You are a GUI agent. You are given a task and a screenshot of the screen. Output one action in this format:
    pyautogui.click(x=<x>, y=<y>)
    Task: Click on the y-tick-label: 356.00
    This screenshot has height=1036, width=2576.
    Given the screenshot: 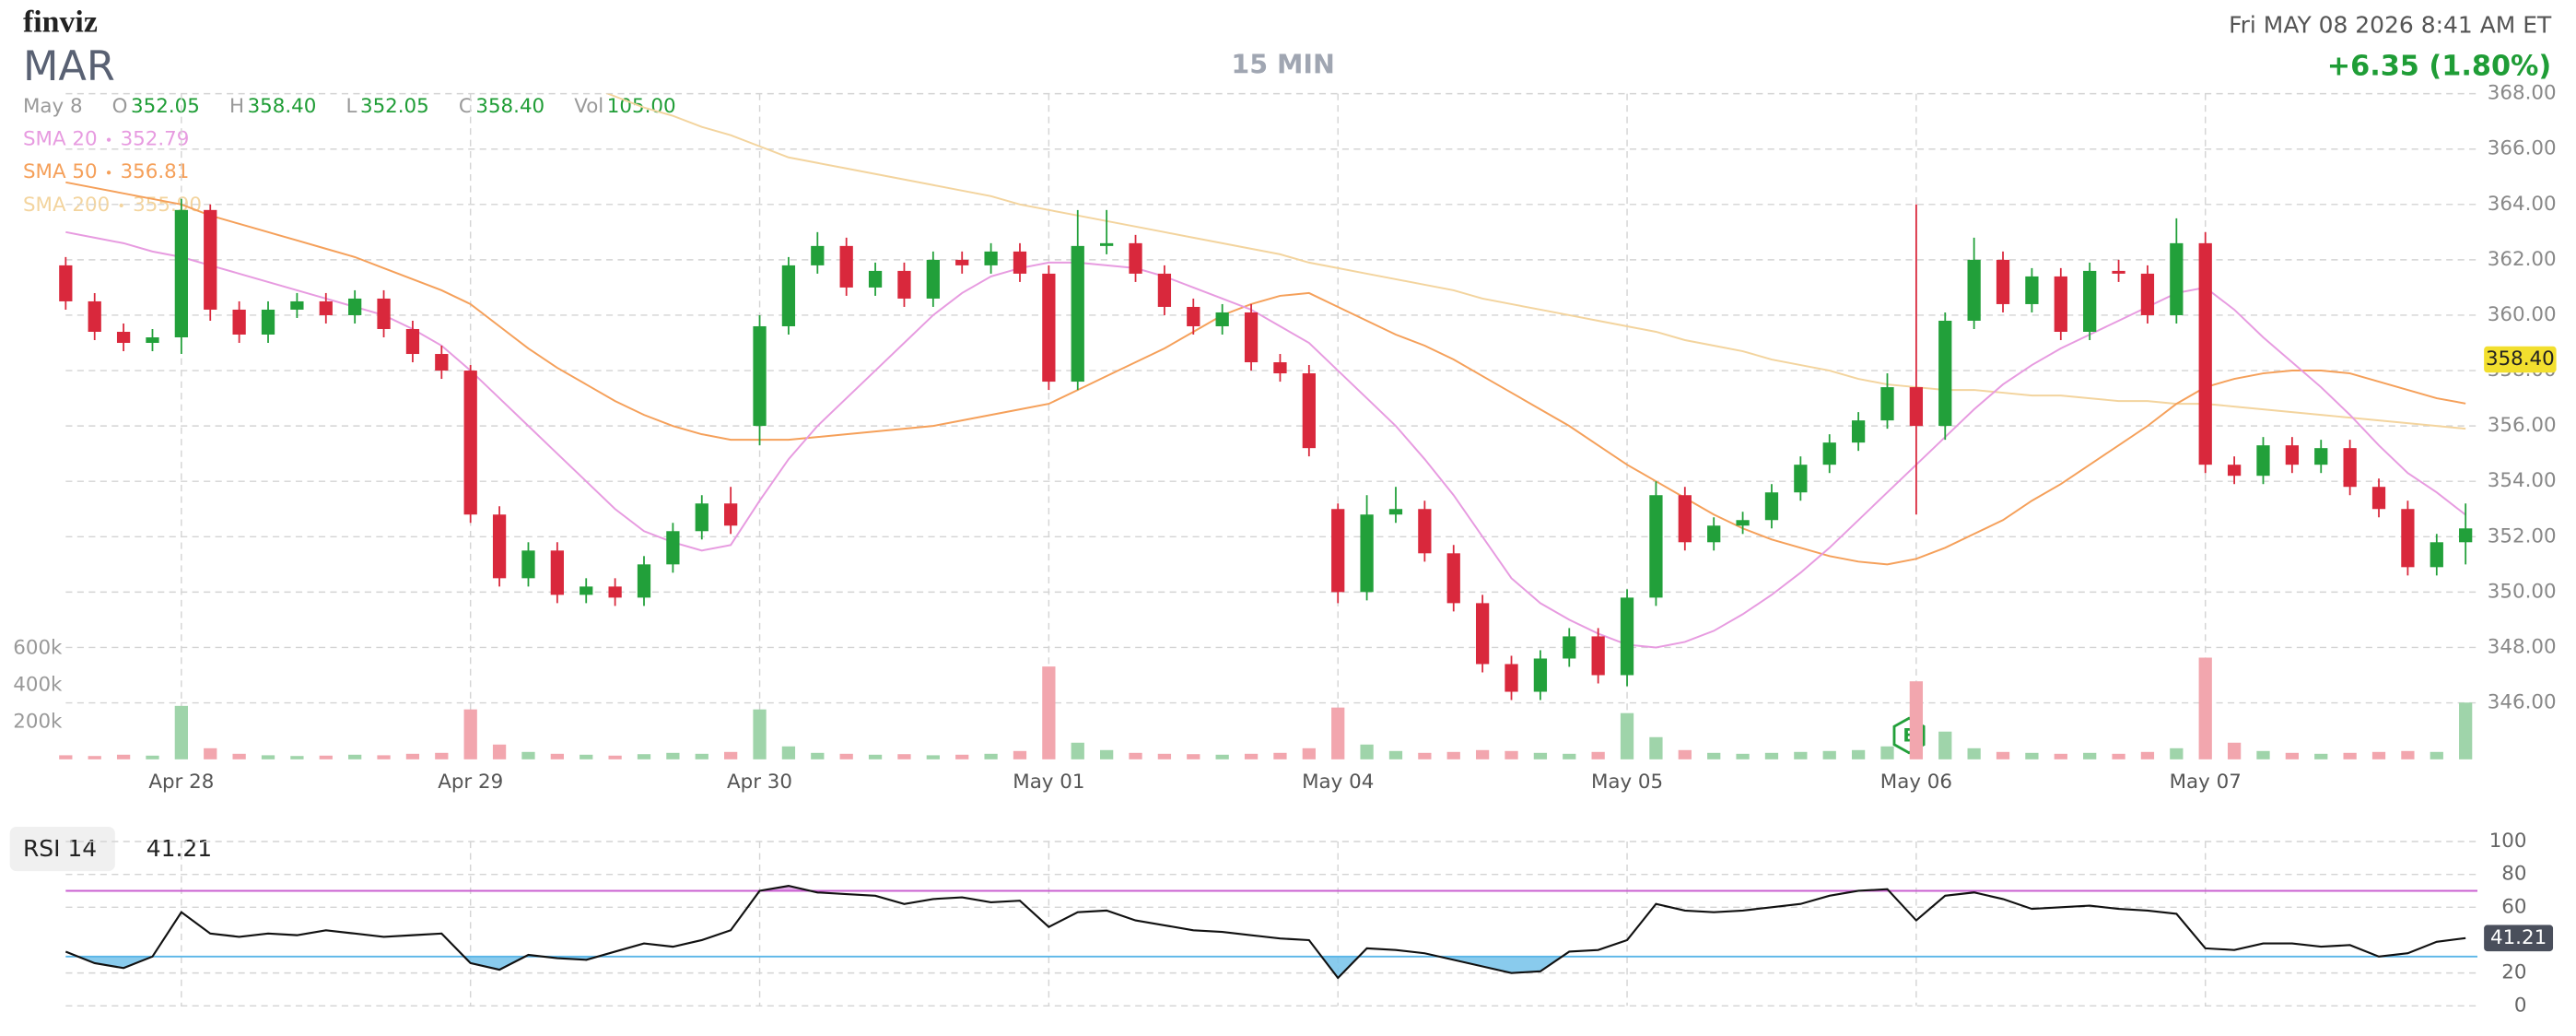 What is the action you would take?
    pyautogui.click(x=2522, y=426)
    